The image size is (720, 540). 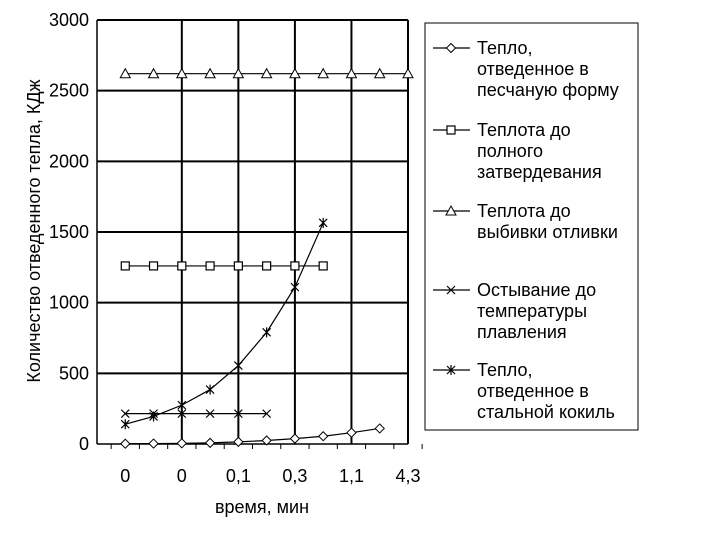 What do you see at coordinates (74, 373) in the screenshot?
I see `y-tick-label: 500` at bounding box center [74, 373].